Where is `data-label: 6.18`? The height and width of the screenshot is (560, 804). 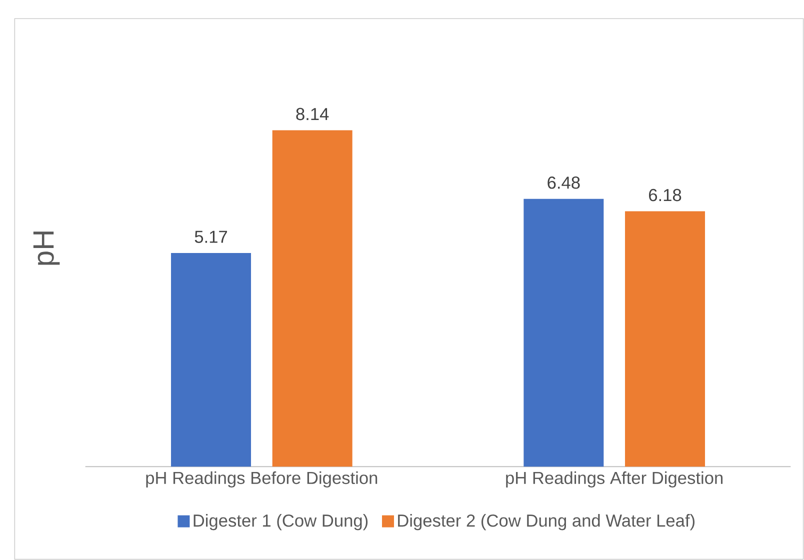 data-label: 6.18 is located at coordinates (665, 195).